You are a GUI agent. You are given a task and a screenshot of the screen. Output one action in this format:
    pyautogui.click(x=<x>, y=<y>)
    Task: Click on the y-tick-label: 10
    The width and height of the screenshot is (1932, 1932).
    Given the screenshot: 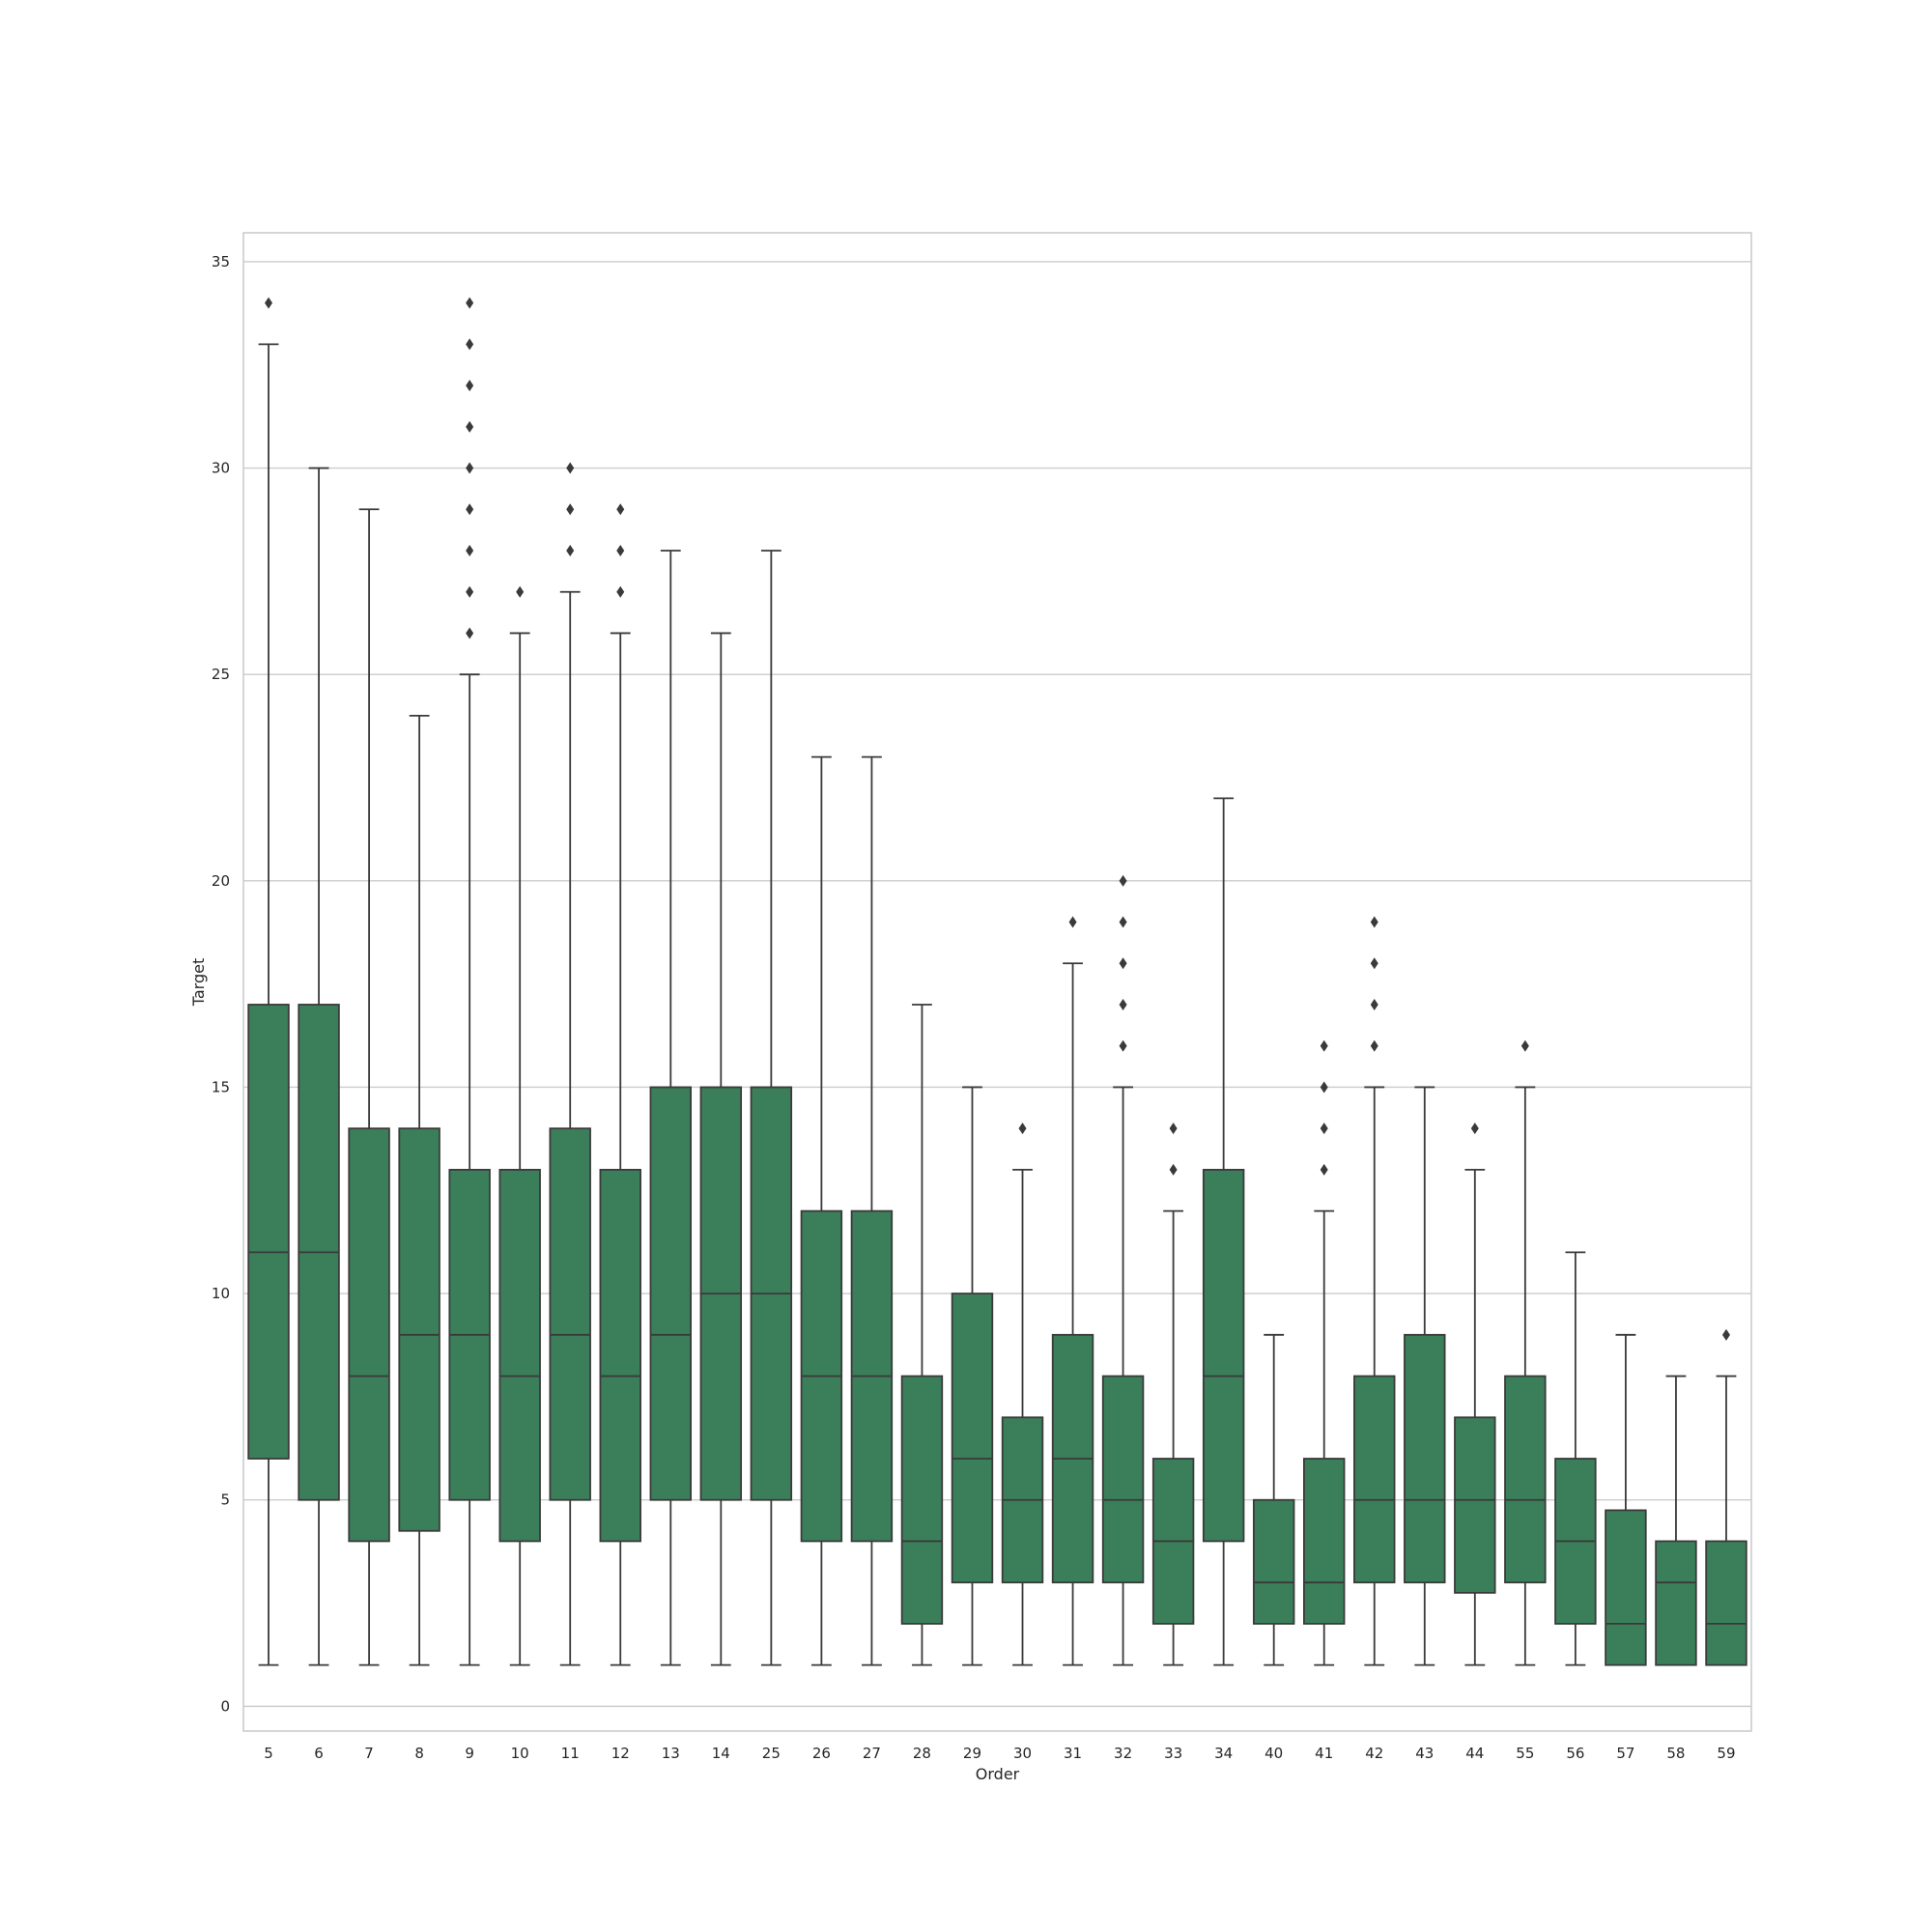 What is the action you would take?
    pyautogui.click(x=221, y=1293)
    